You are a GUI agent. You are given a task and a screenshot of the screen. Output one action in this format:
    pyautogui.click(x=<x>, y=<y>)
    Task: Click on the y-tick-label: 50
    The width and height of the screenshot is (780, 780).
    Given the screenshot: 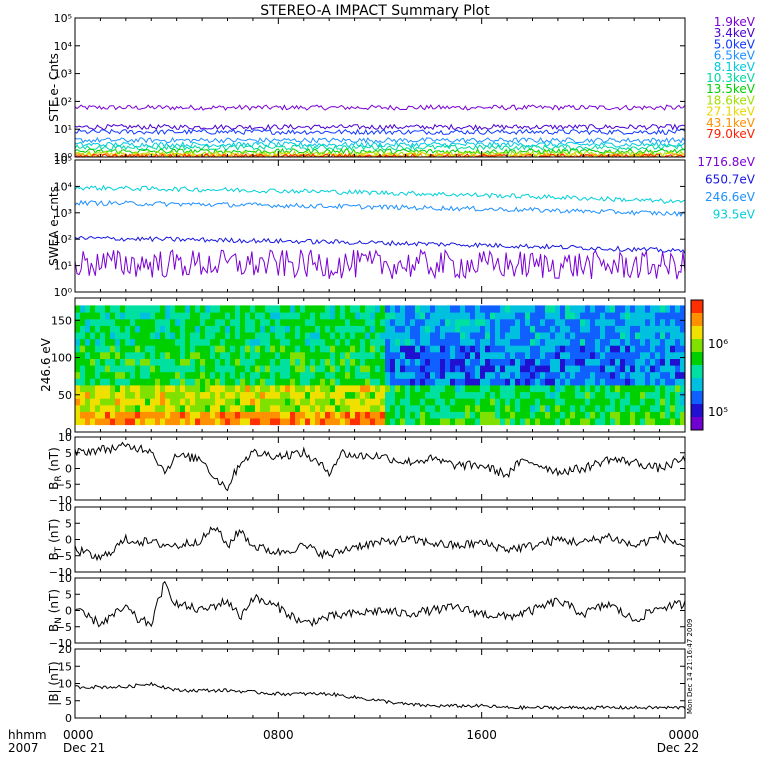 What is the action you would take?
    pyautogui.click(x=65, y=395)
    